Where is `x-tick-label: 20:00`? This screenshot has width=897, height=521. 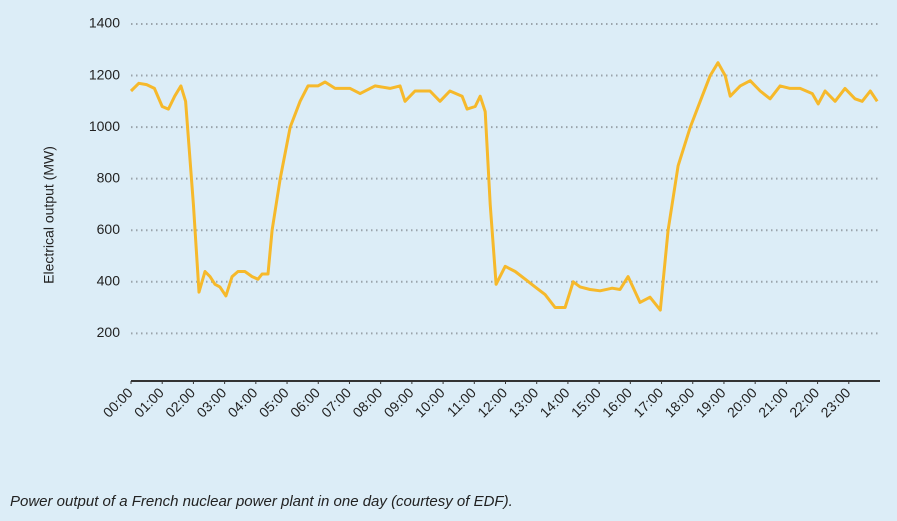
x-tick-label: 20:00 is located at coordinates (742, 402).